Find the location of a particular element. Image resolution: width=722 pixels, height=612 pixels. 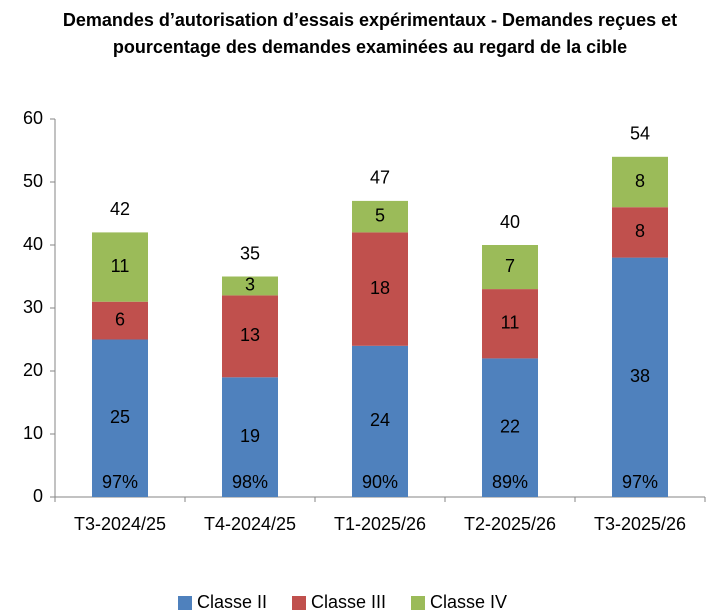

total-label: 54 is located at coordinates (640, 134).